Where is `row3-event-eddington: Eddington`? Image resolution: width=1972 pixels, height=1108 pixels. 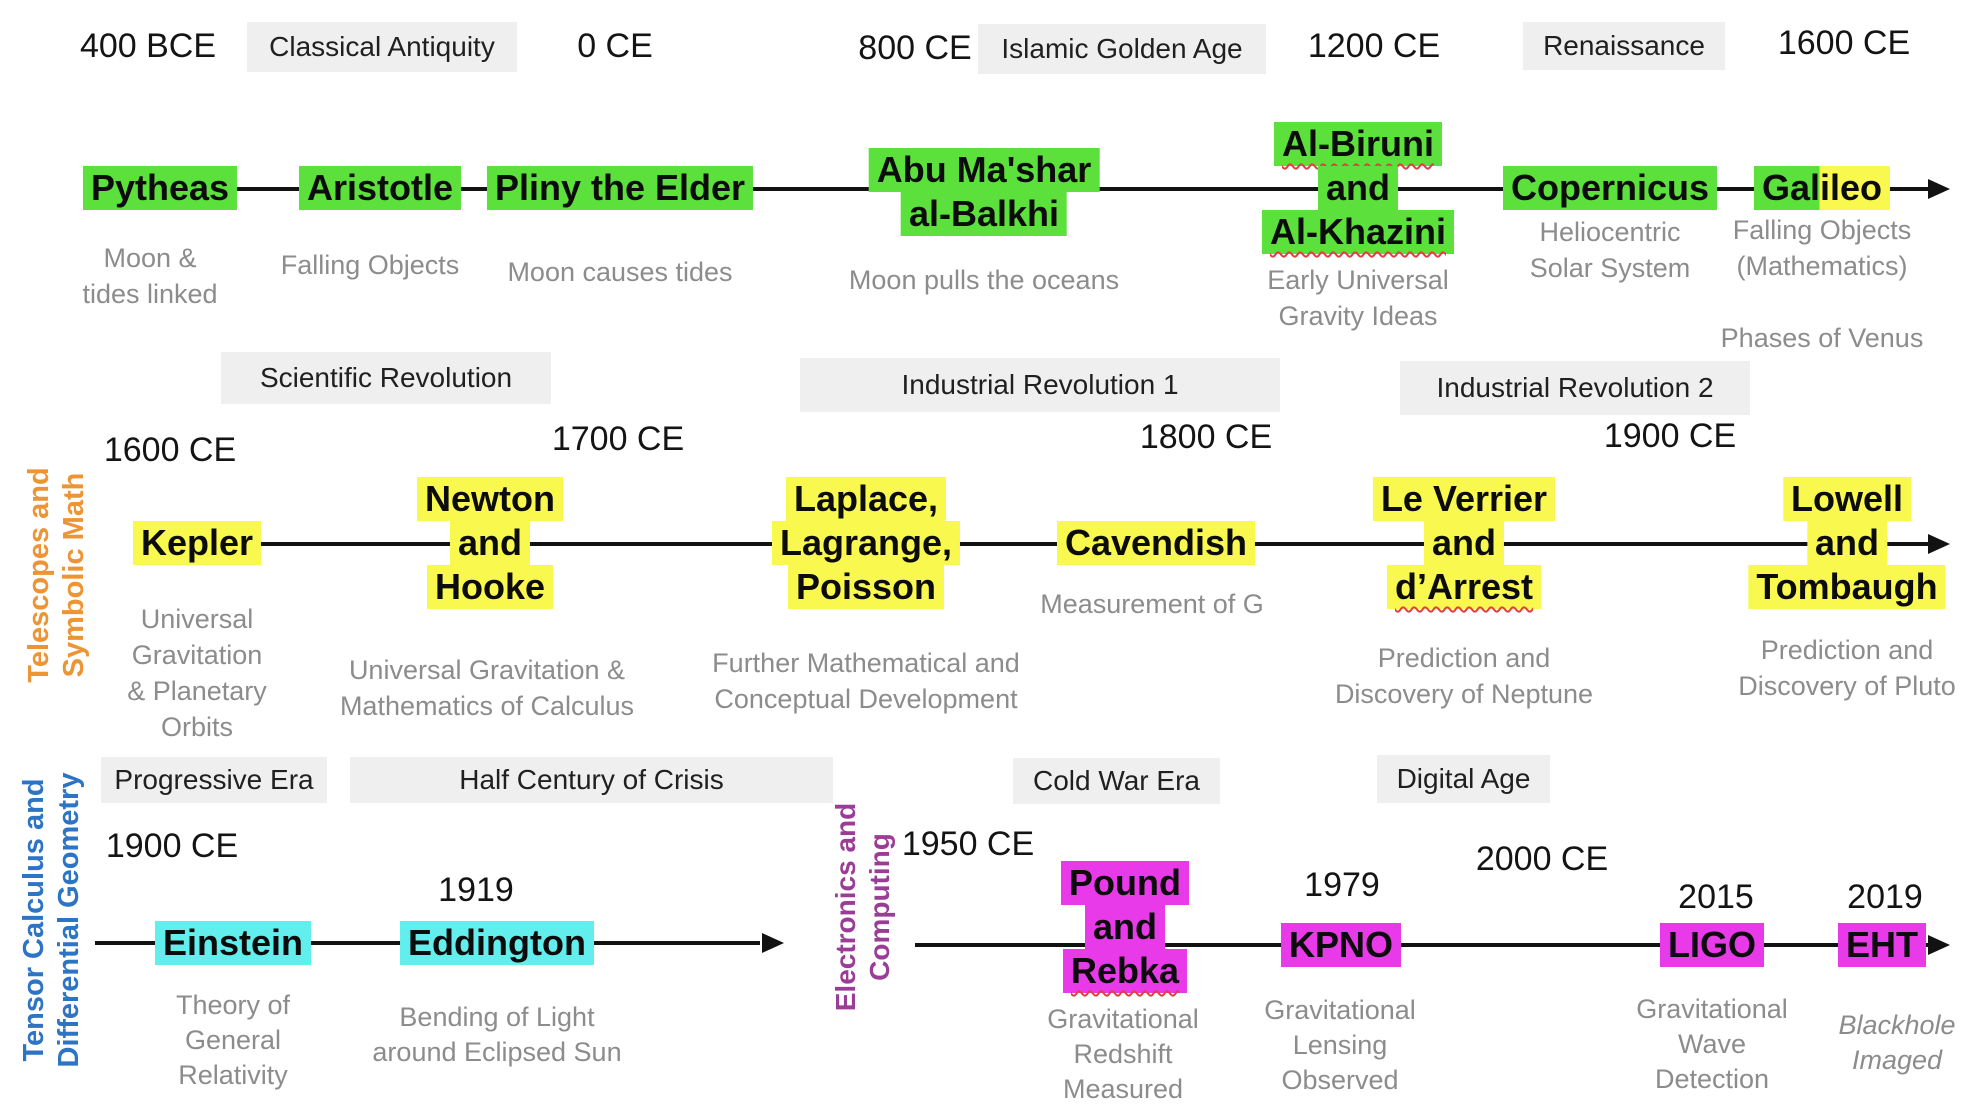 row3-event-eddington: Eddington is located at coordinates (497, 943).